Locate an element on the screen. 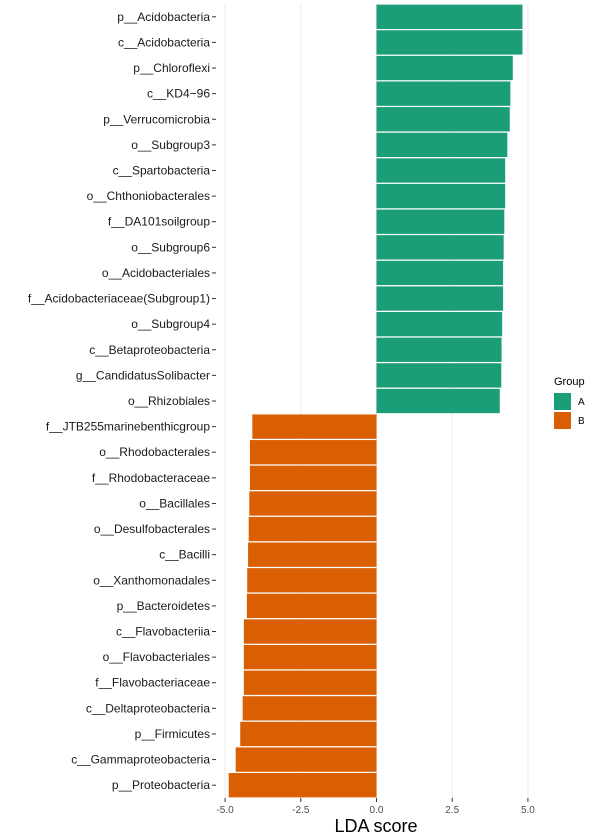  y-tick-label-9: o__Subgroup6 is located at coordinates (170, 247).